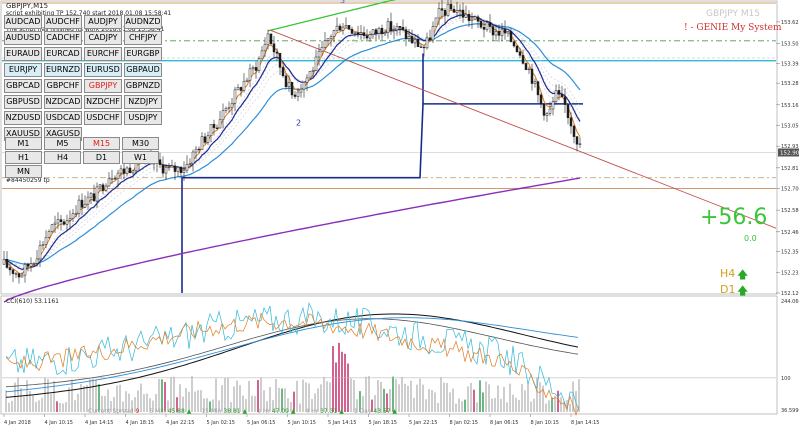 The height and width of the screenshot is (430, 799). Describe the element at coordinates (103, 86) in the screenshot. I see `symbol-button-gbpjpy: GBPJPY` at that location.